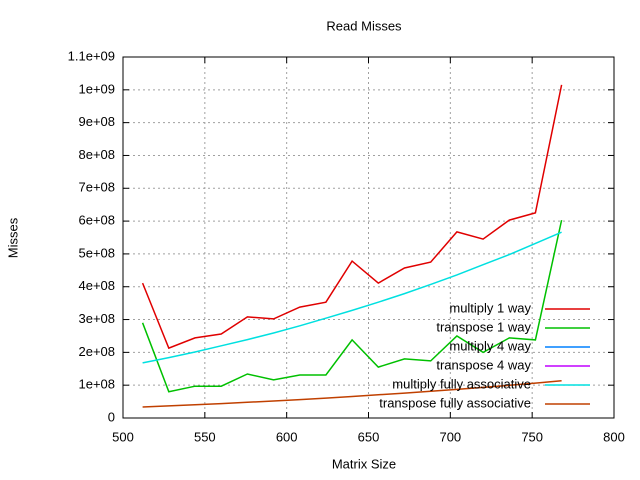  Describe the element at coordinates (483, 364) in the screenshot. I see `legend-label: transpose 4 way` at that location.